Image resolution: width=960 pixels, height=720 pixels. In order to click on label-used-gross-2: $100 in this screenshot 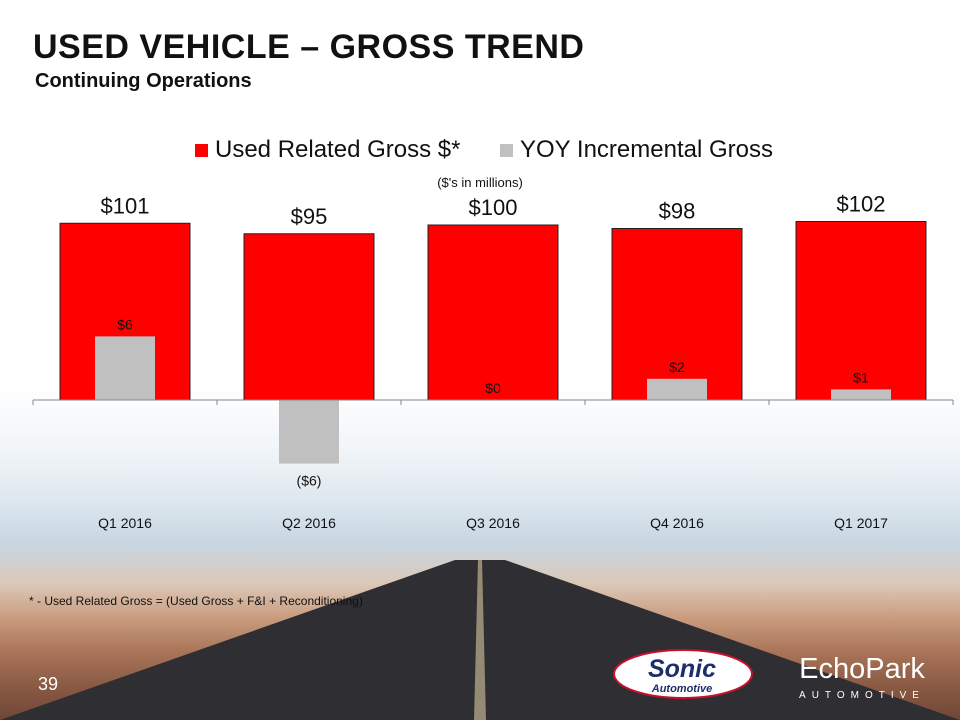, I will do `click(493, 207)`.